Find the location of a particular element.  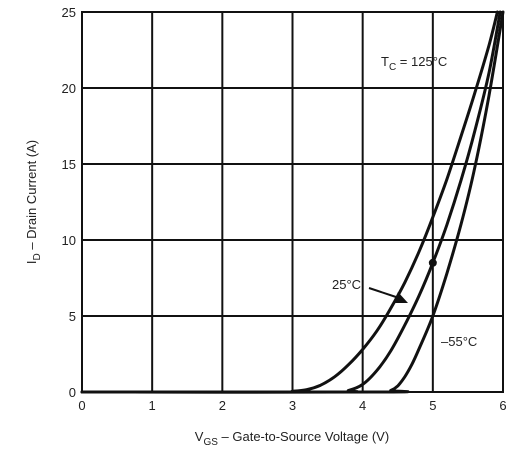

x-tick-label: 0 is located at coordinates (81, 405).